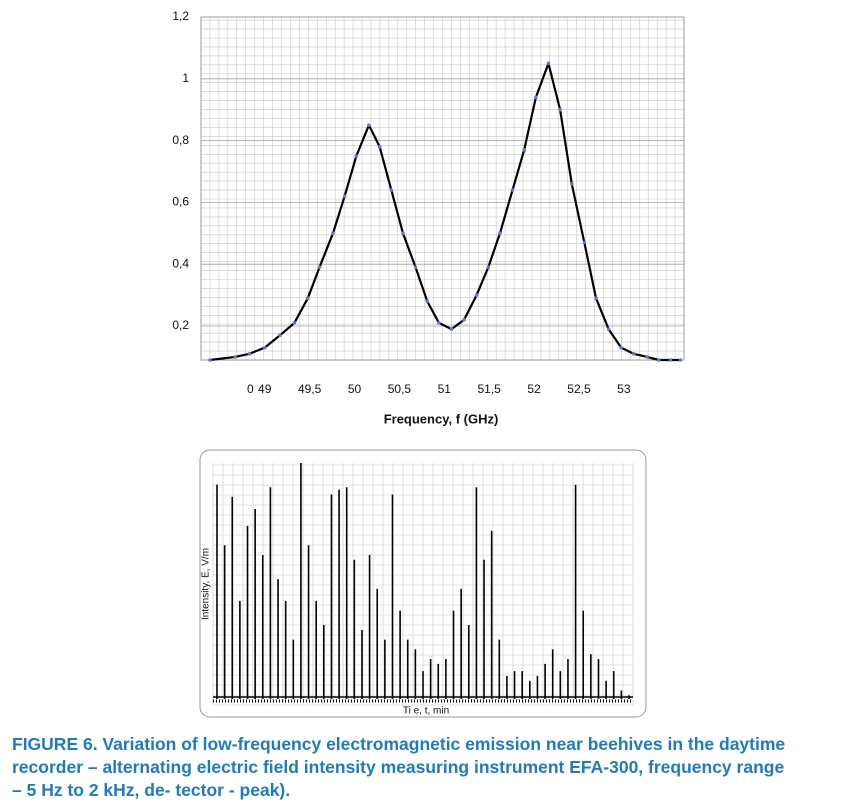 This screenshot has width=849, height=804. What do you see at coordinates (180, 202) in the screenshot?
I see `y-tick-label: 0,6` at bounding box center [180, 202].